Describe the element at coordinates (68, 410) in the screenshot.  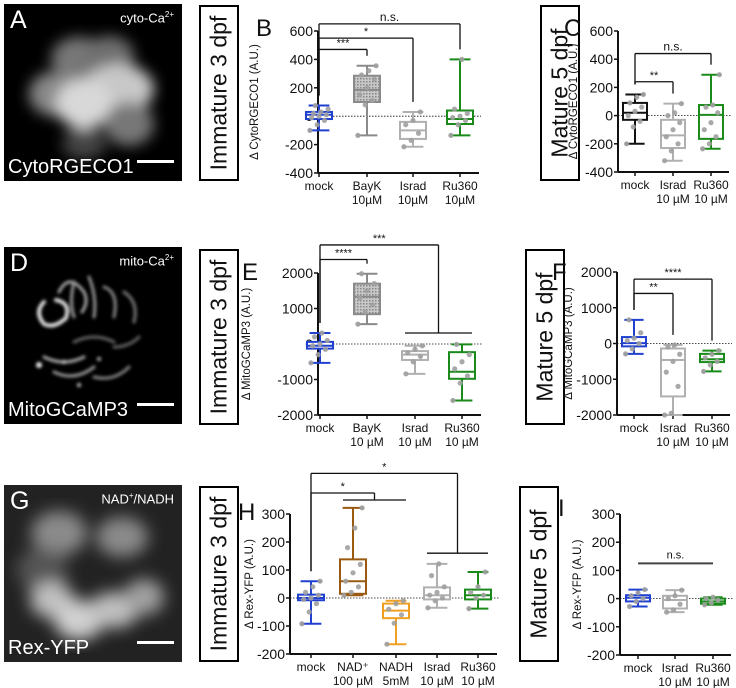
I see `sensor-name-label: MitoGCaMP3` at that location.